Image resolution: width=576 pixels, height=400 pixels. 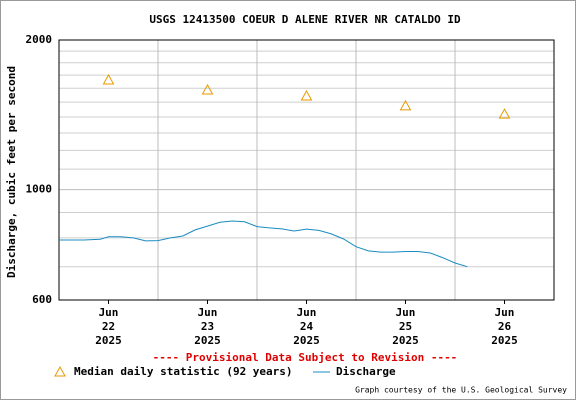 What do you see at coordinates (60, 371) in the screenshot?
I see `legend-marker` at bounding box center [60, 371].